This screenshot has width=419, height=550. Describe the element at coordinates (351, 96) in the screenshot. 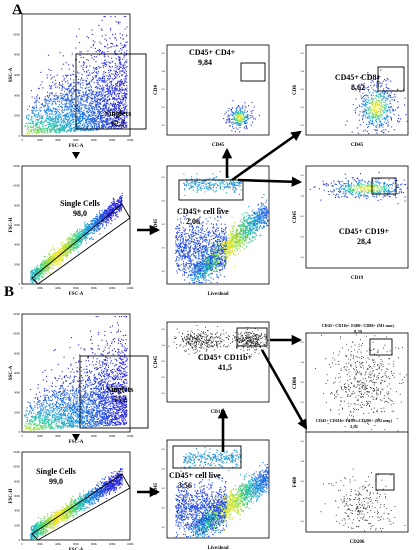

I see `plot-a4: 101 102 103 104 105 CD45 CD8 CD45+ CD8+ 8,62` at that location.